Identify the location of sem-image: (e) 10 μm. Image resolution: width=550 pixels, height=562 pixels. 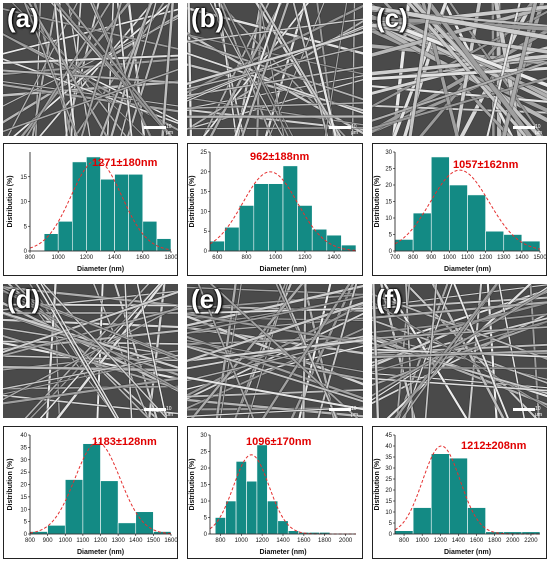
(275, 351).